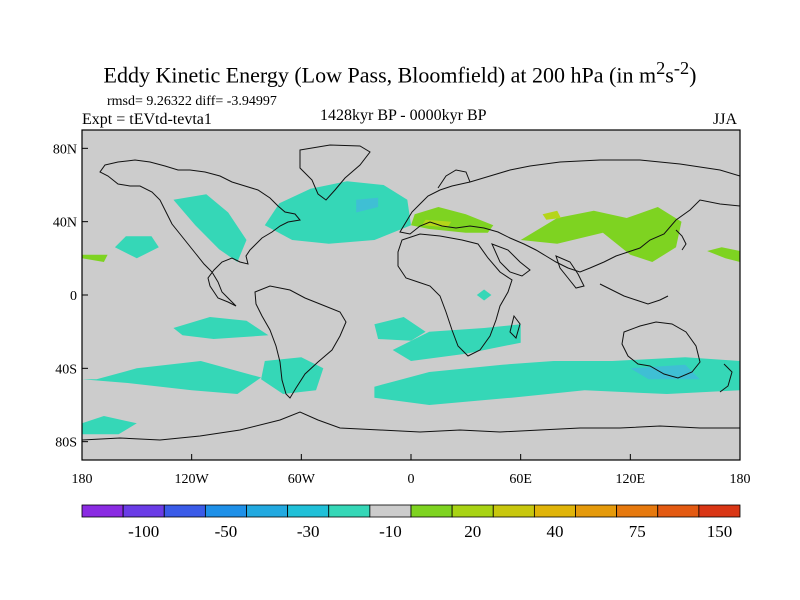  What do you see at coordinates (661, 68) in the screenshot?
I see `title-sup-1: 2` at bounding box center [661, 68].